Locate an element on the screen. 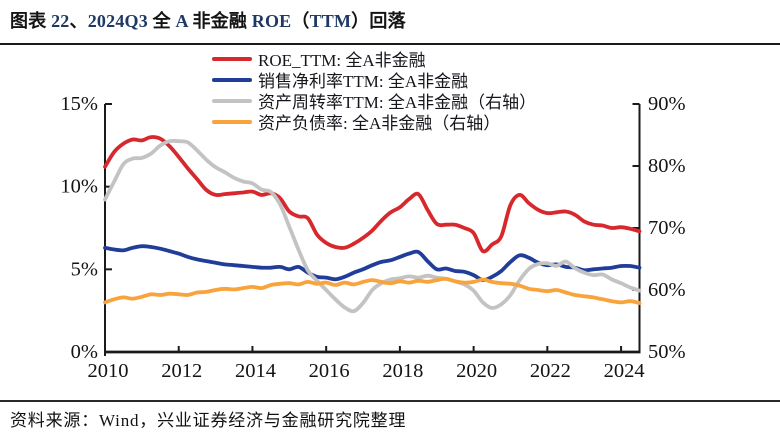 The width and height of the screenshot is (780, 440). right-axis-tick-label: 70% is located at coordinates (667, 228).